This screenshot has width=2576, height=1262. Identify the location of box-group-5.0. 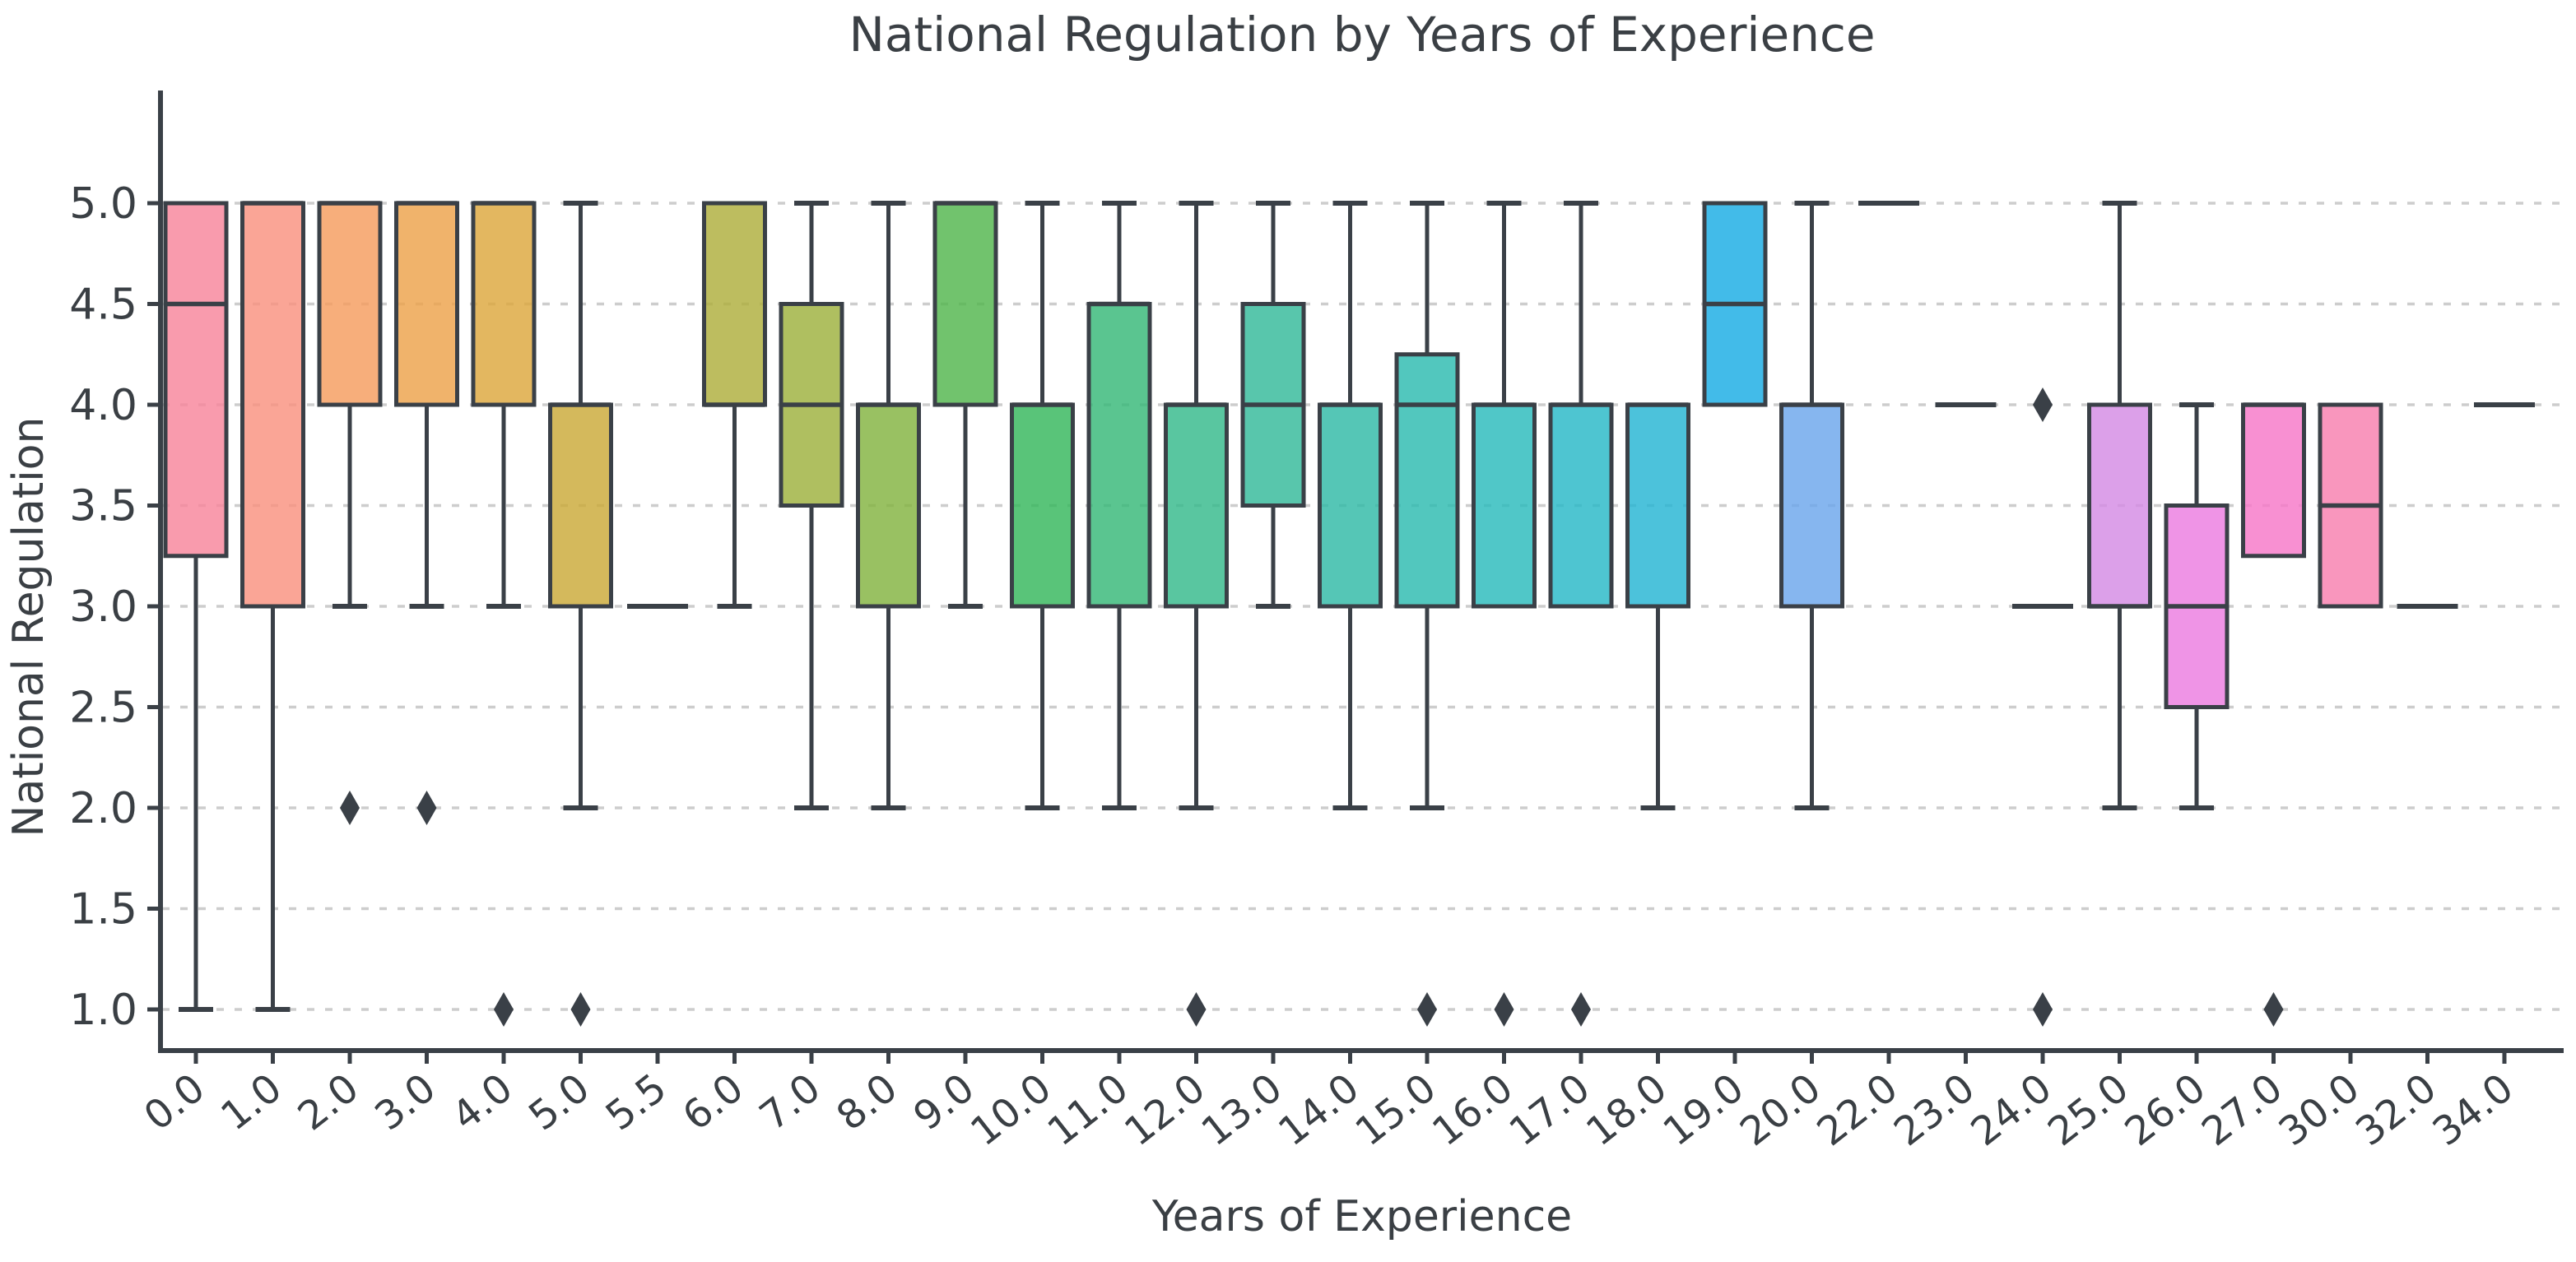
(580, 614).